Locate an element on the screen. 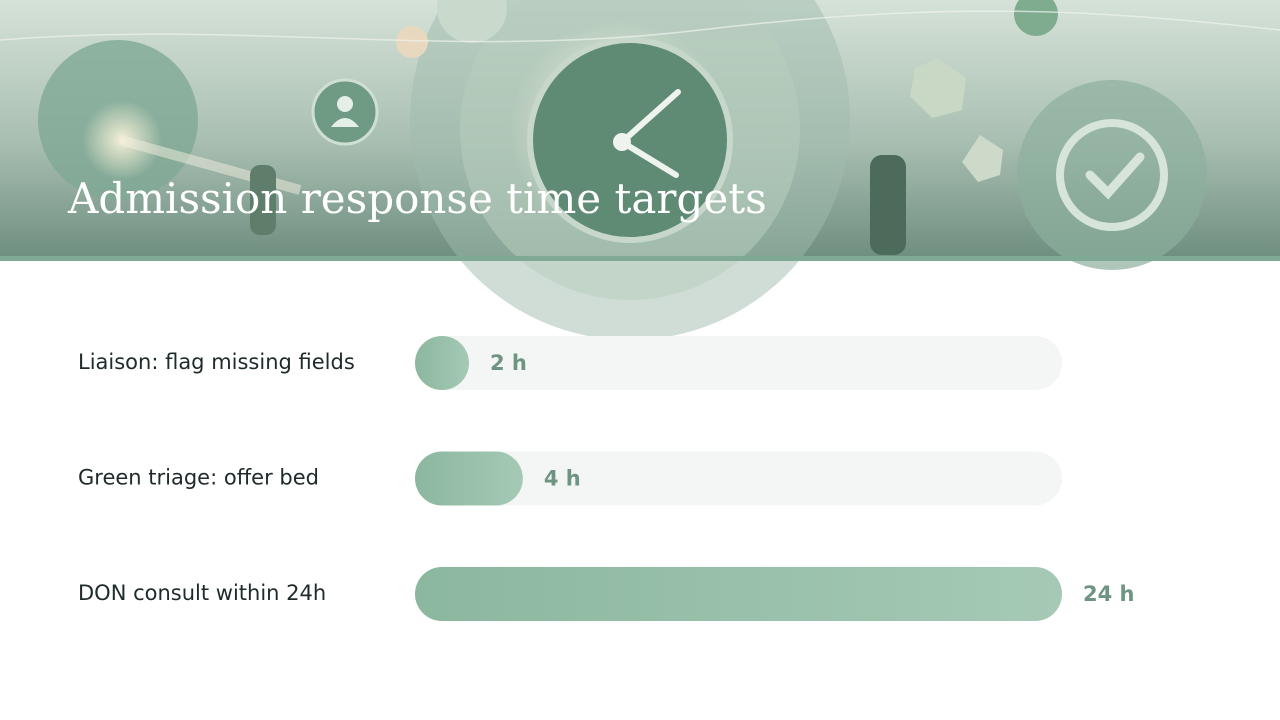  category-label: Green triage: offer bed is located at coordinates (198, 478).